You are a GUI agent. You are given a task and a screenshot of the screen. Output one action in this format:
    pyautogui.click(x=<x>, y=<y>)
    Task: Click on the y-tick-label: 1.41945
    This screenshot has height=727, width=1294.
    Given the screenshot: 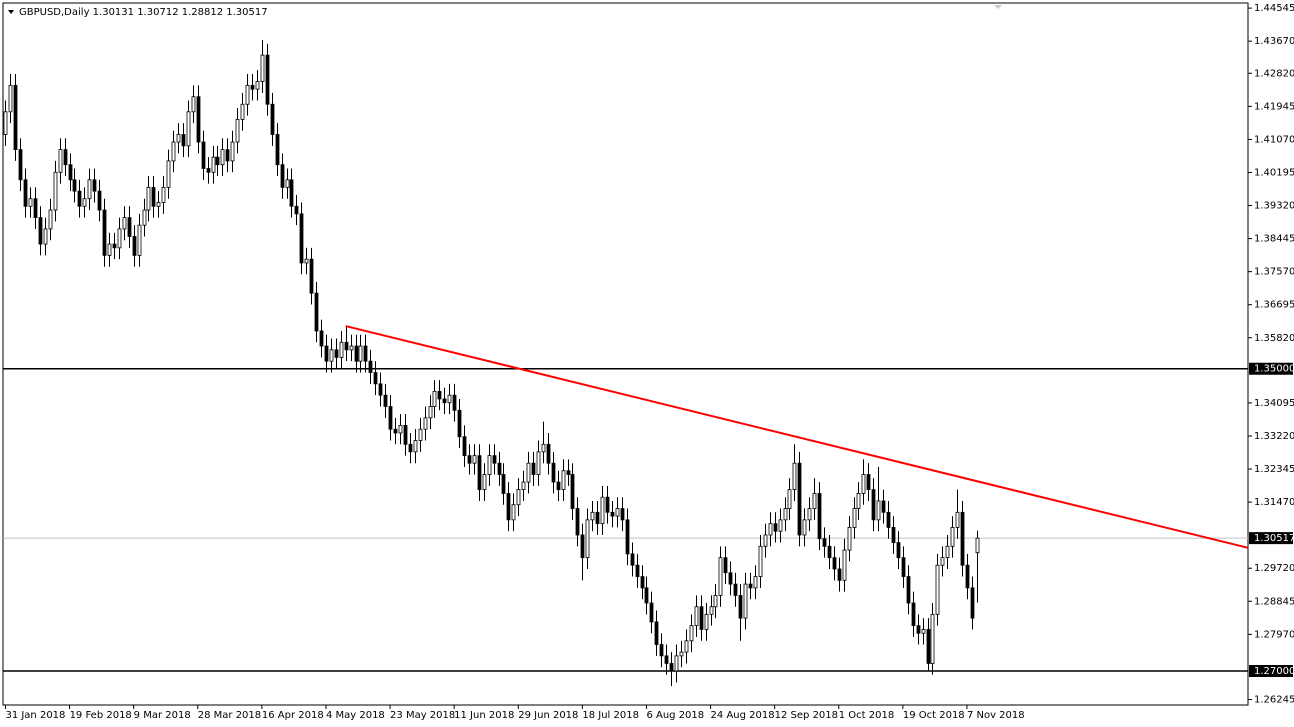 What is the action you would take?
    pyautogui.click(x=1274, y=106)
    